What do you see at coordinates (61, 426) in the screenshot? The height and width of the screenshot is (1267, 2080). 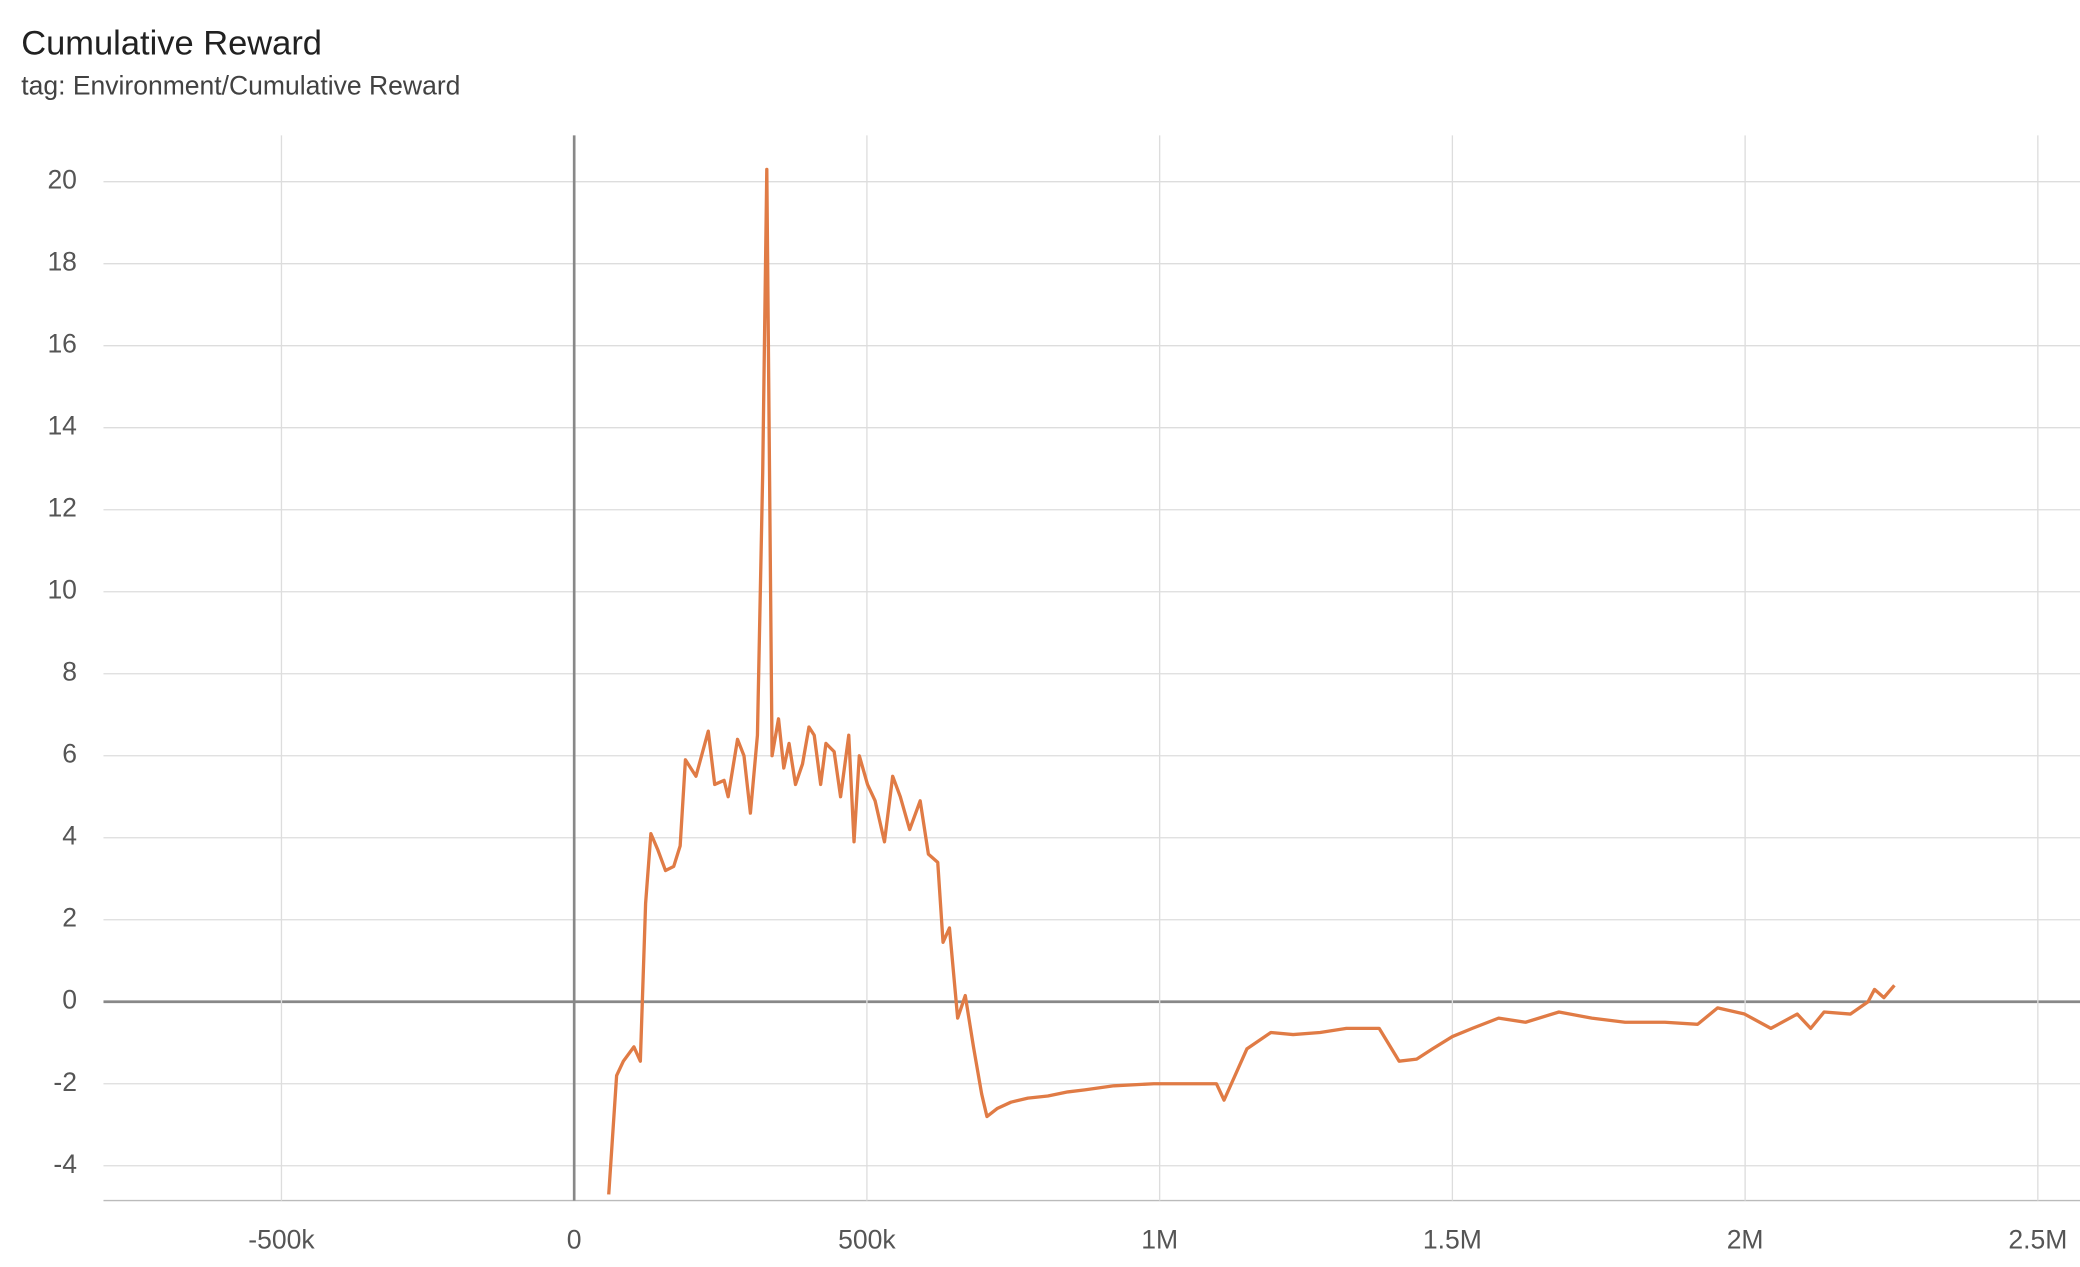 I see `y-tick-label: 14` at bounding box center [61, 426].